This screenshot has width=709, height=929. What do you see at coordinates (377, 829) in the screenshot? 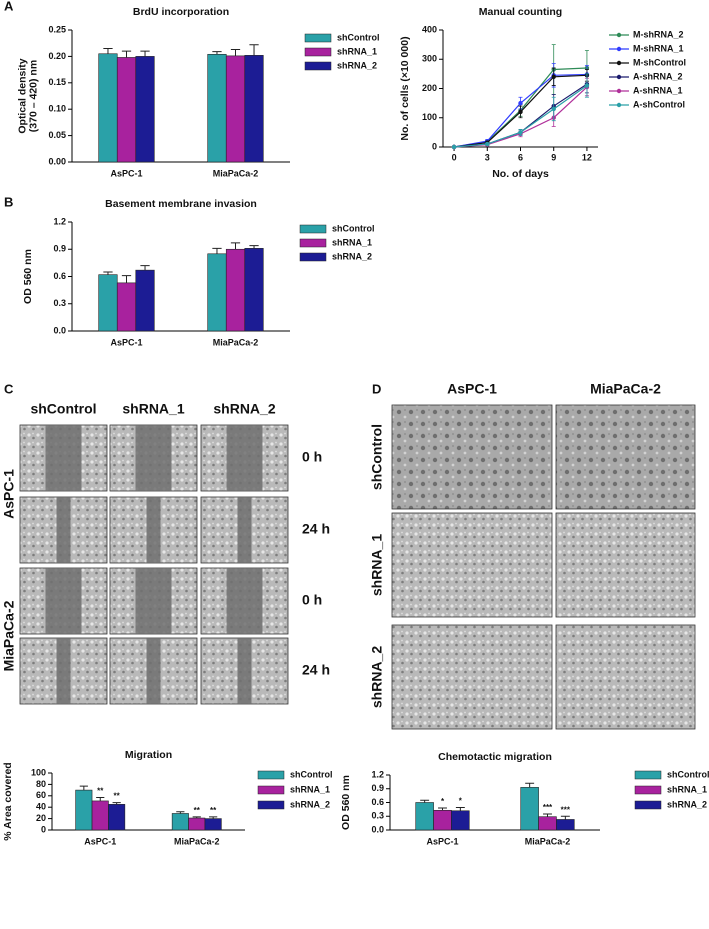
I see `y-tick-label: 0.0` at bounding box center [377, 829].